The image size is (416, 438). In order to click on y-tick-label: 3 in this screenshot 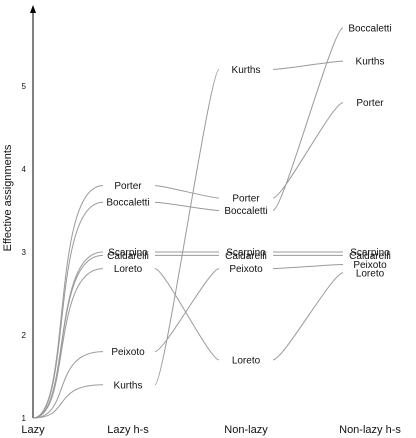, I will do `click(24, 252)`.